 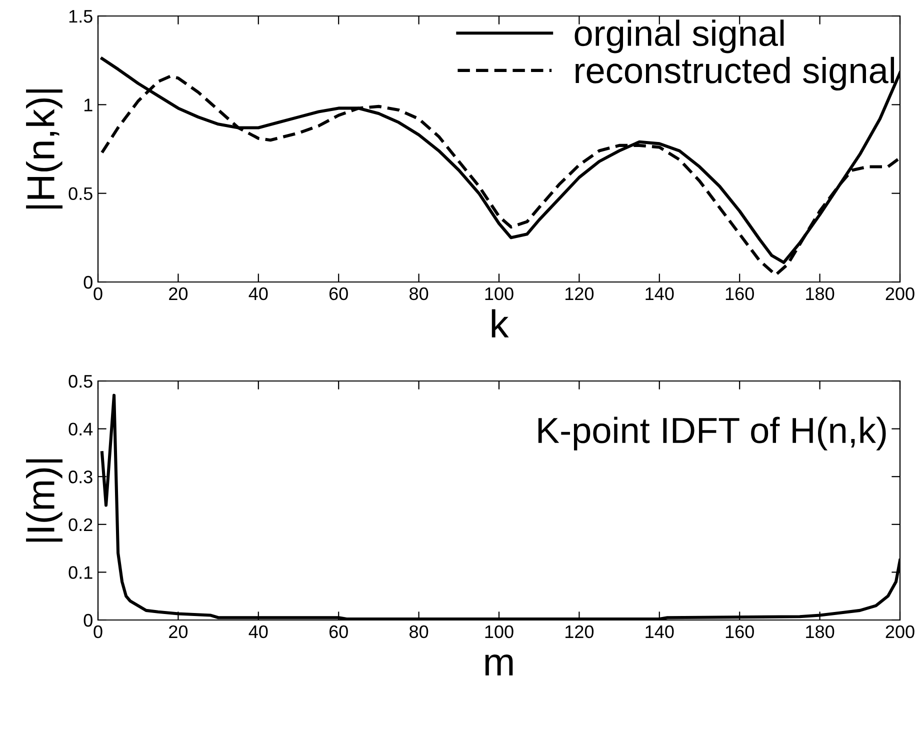 What do you see at coordinates (80, 429) in the screenshot?
I see `y-tick-label: 0.4` at bounding box center [80, 429].